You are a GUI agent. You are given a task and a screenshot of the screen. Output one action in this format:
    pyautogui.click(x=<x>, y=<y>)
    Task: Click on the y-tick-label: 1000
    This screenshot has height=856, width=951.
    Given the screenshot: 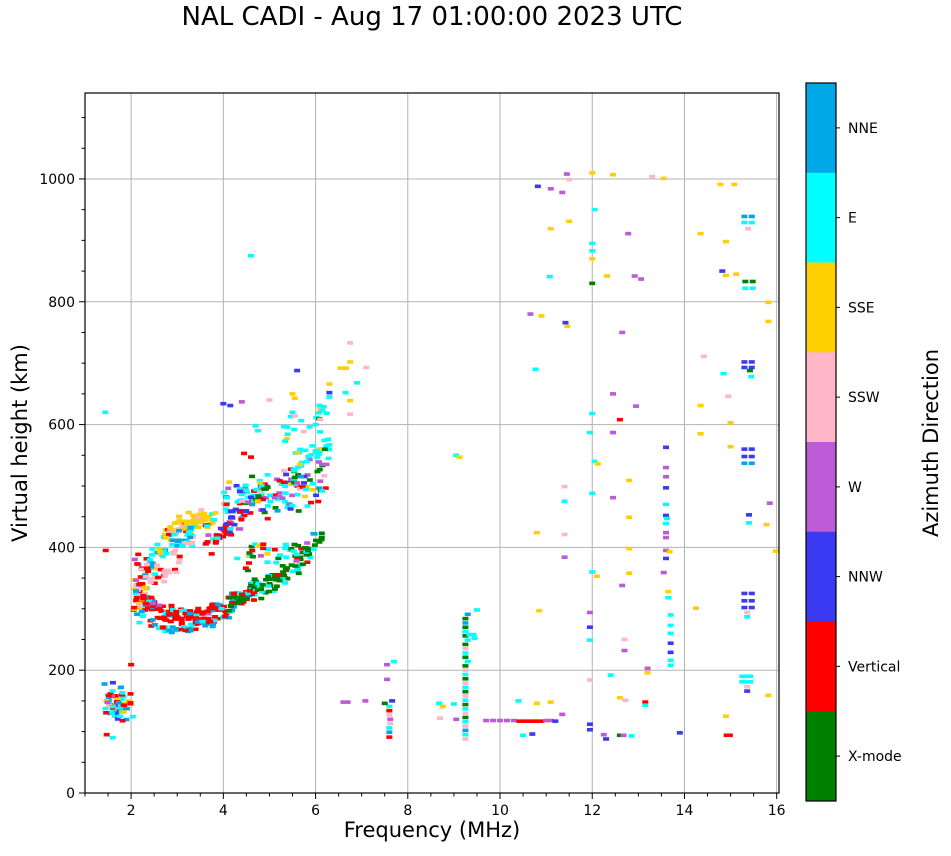 What is the action you would take?
    pyautogui.click(x=57, y=180)
    